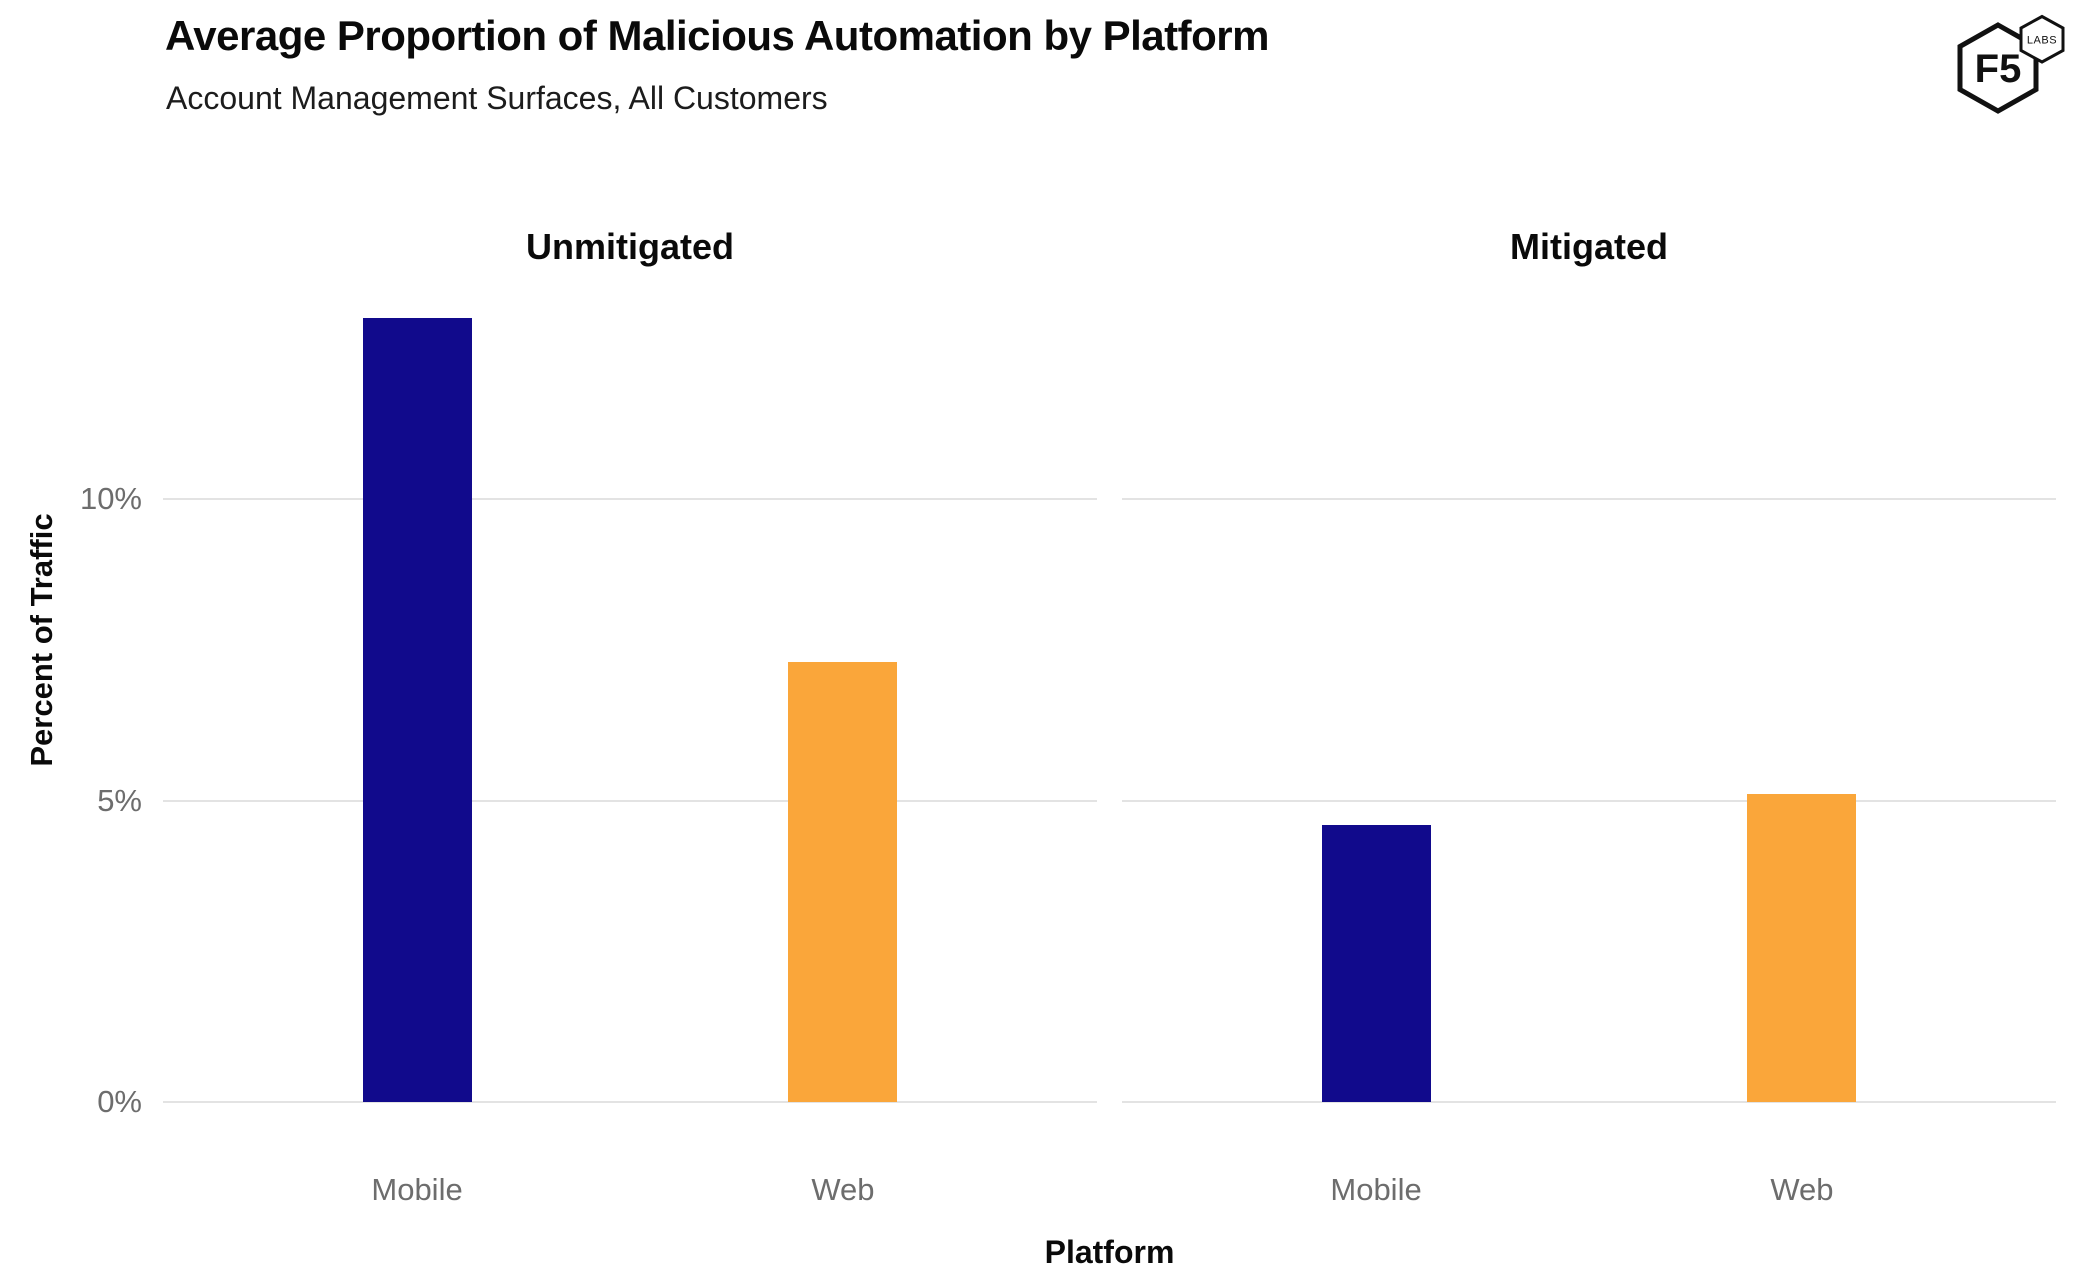 The image size is (2080, 1280). Describe the element at coordinates (1802, 948) in the screenshot. I see `bar-mitigated-web` at that location.